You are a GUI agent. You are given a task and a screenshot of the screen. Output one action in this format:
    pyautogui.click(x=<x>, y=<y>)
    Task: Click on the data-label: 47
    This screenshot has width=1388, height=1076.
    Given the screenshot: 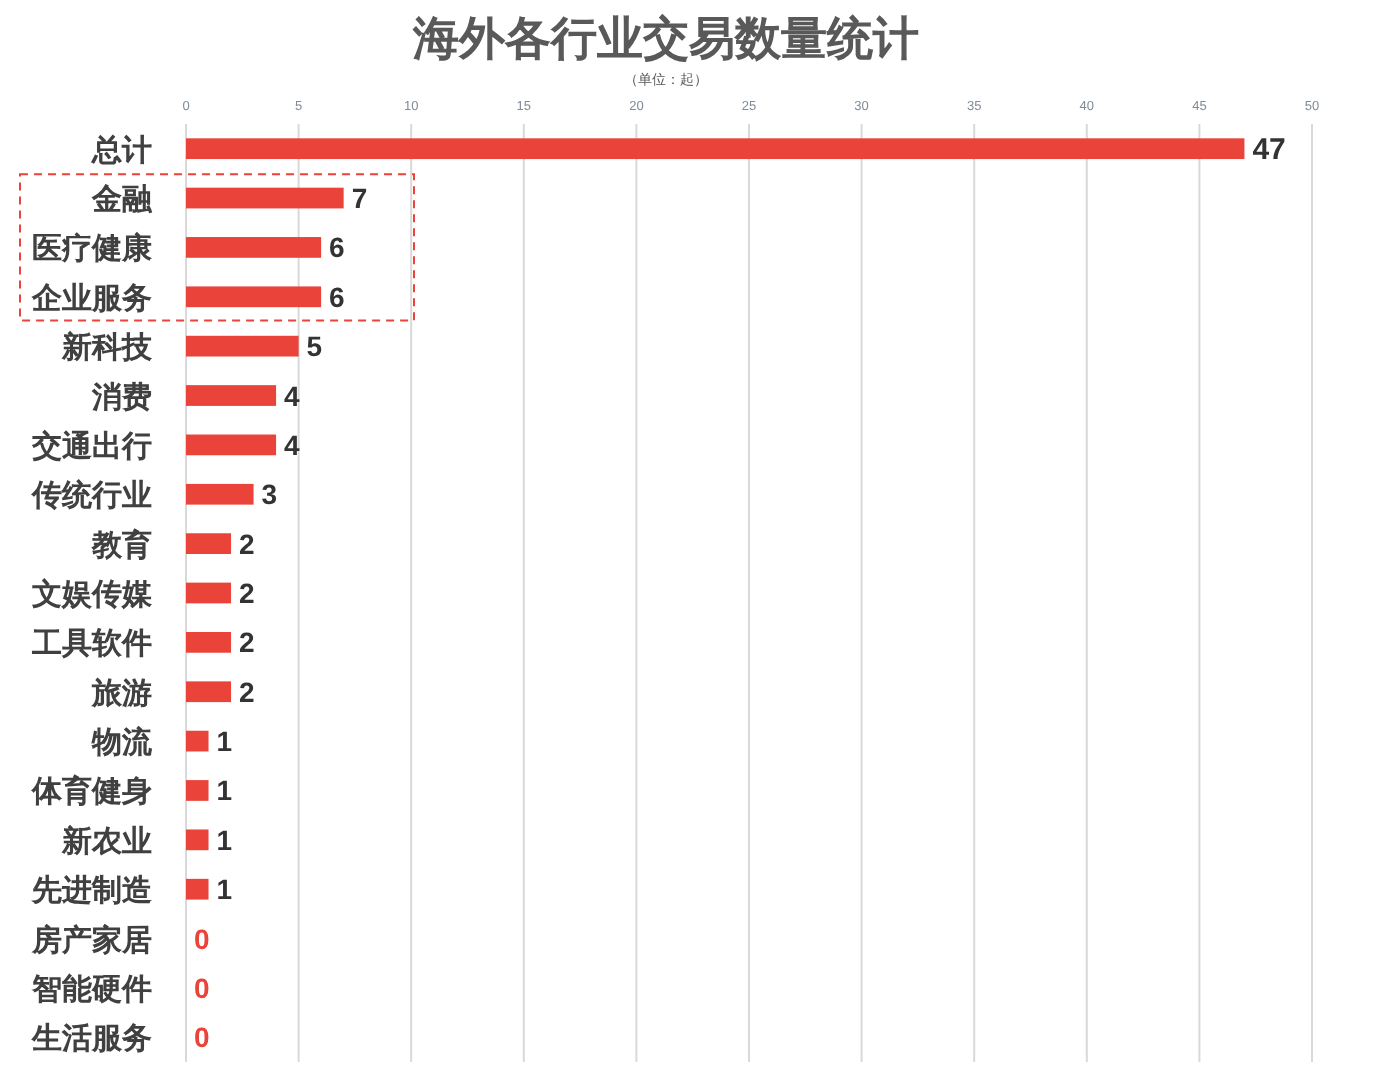 What is the action you would take?
    pyautogui.click(x=1269, y=149)
    